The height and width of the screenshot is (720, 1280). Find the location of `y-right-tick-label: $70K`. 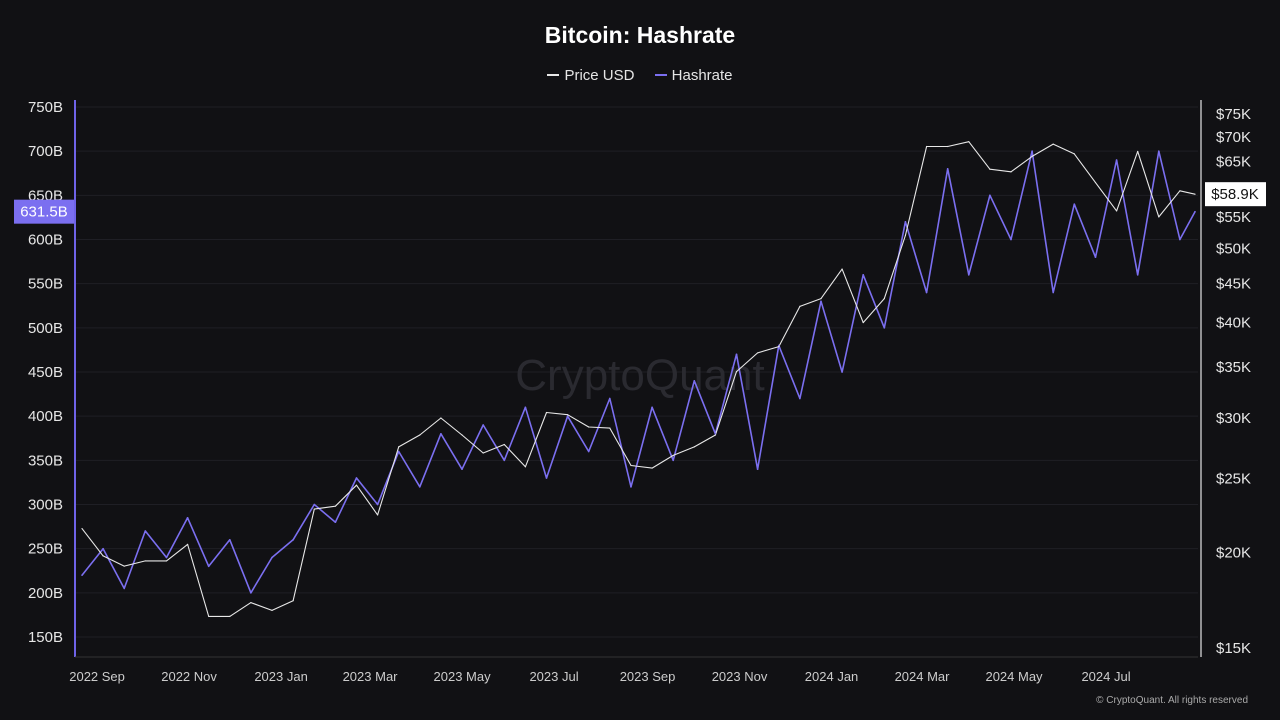

y-right-tick-label: $70K is located at coordinates (1233, 137).